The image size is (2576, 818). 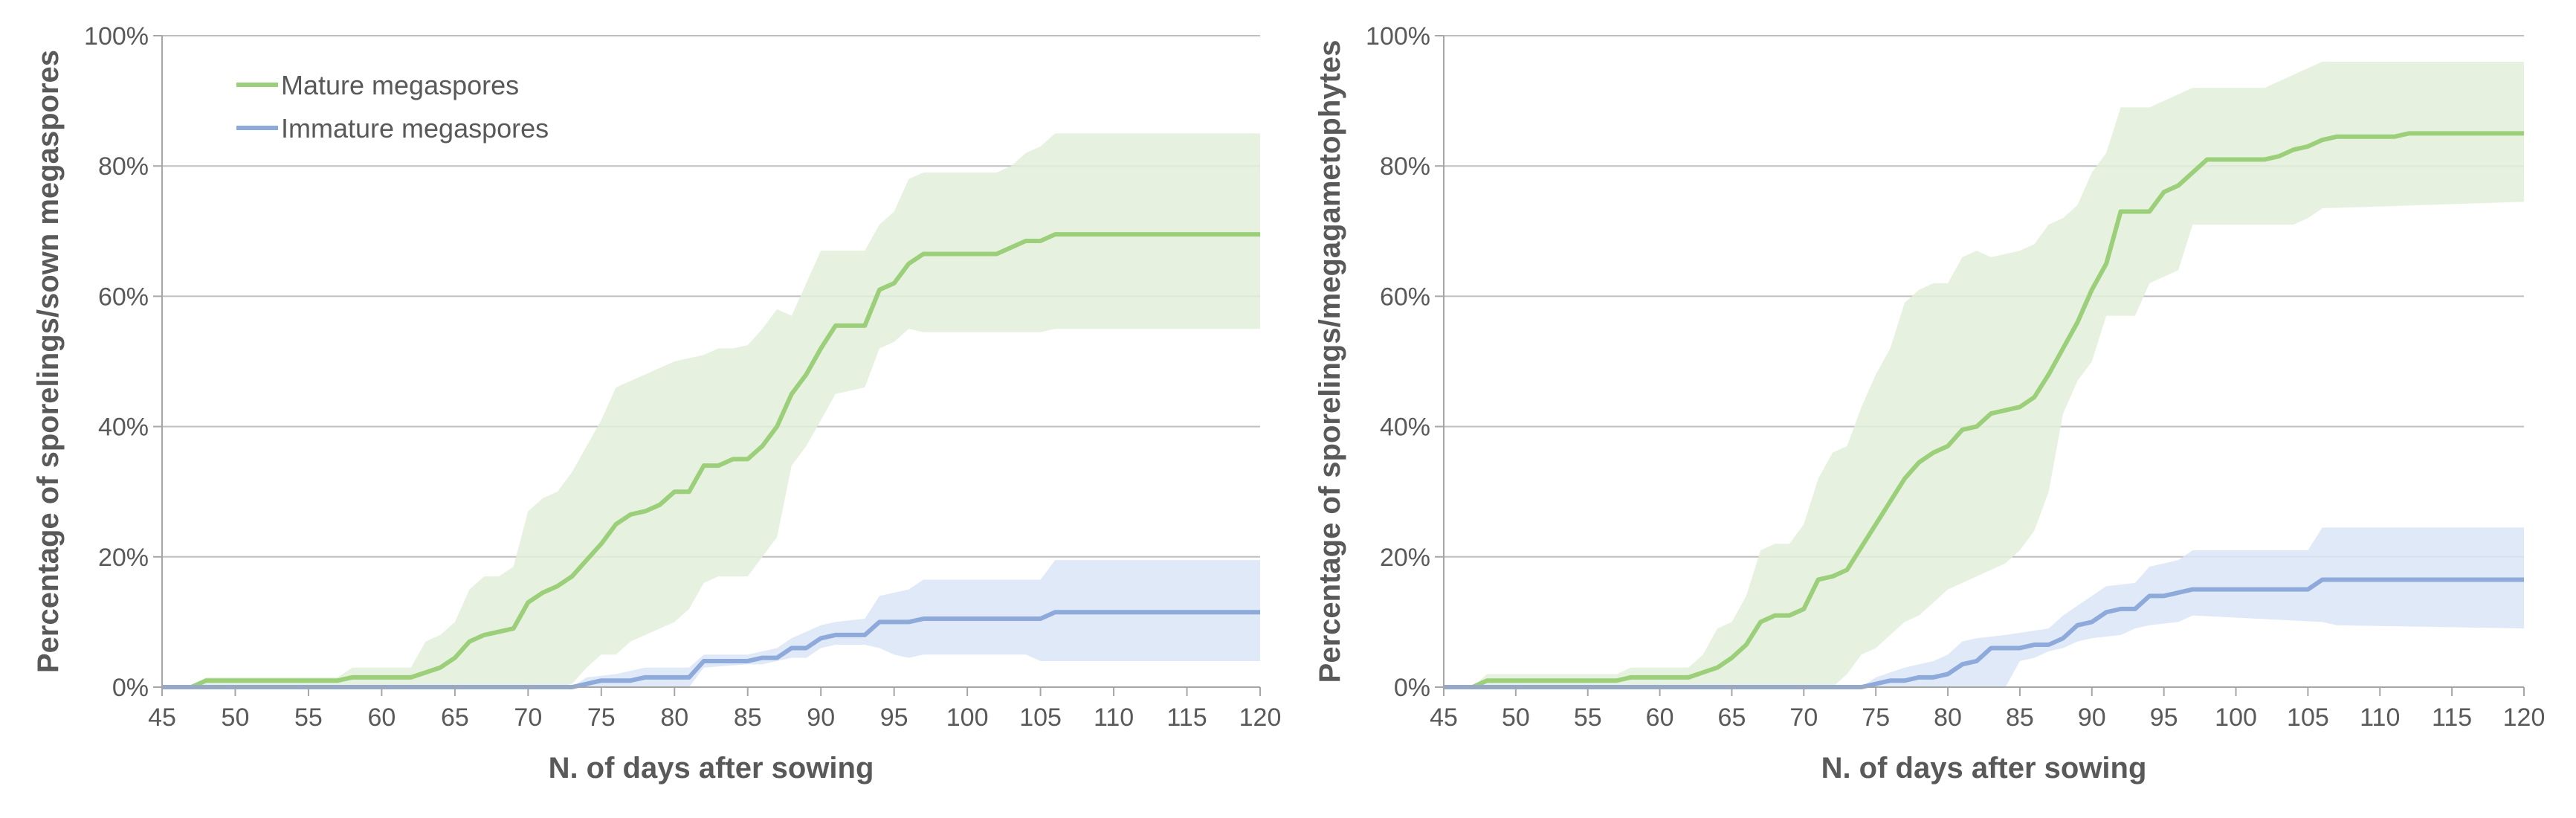 I want to click on legend-label-mature: Mature megaspores, so click(x=400, y=85).